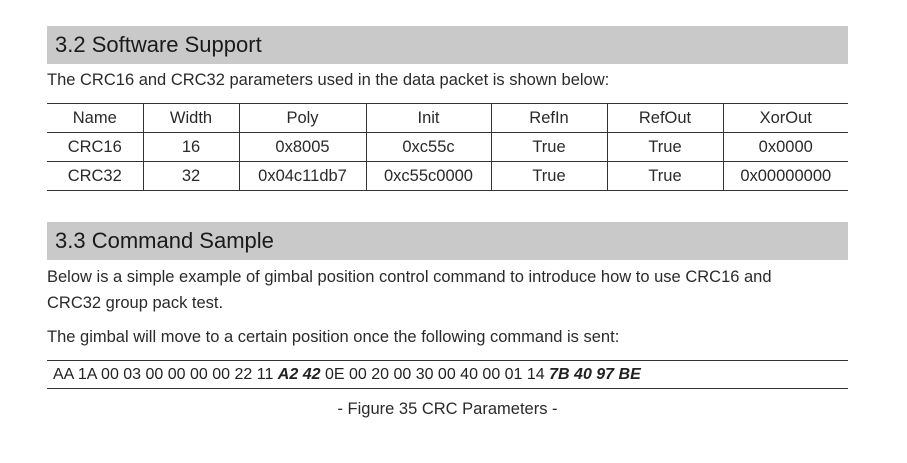  What do you see at coordinates (190, 147) in the screenshot?
I see `table-cell: 16` at bounding box center [190, 147].